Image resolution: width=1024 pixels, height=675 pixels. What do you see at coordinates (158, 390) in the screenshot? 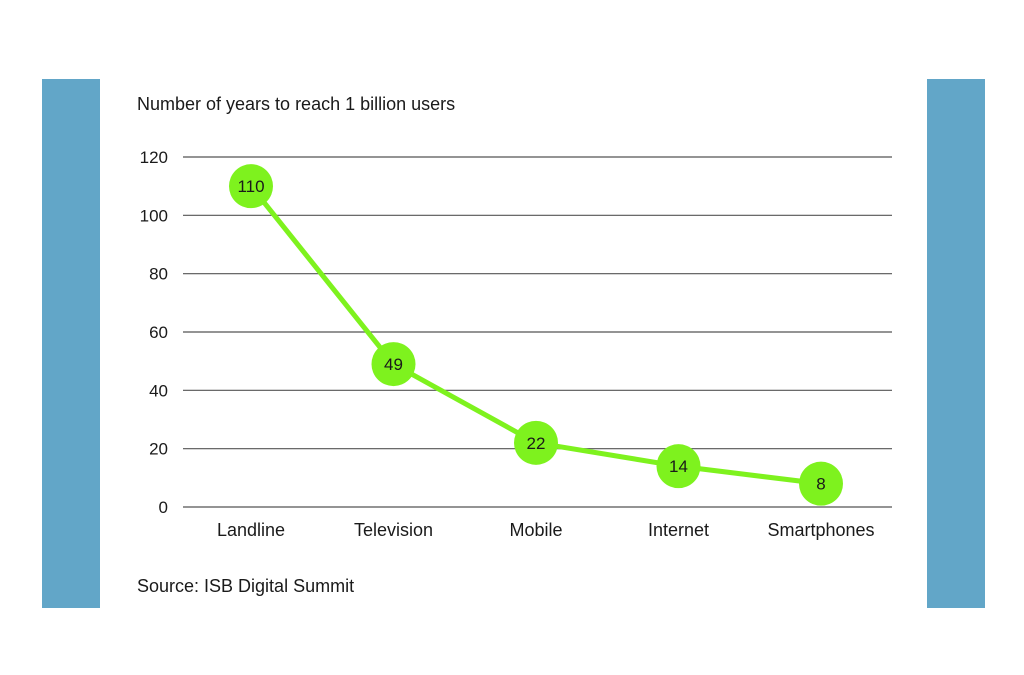
I see `y-tick-label: 40` at bounding box center [158, 390].